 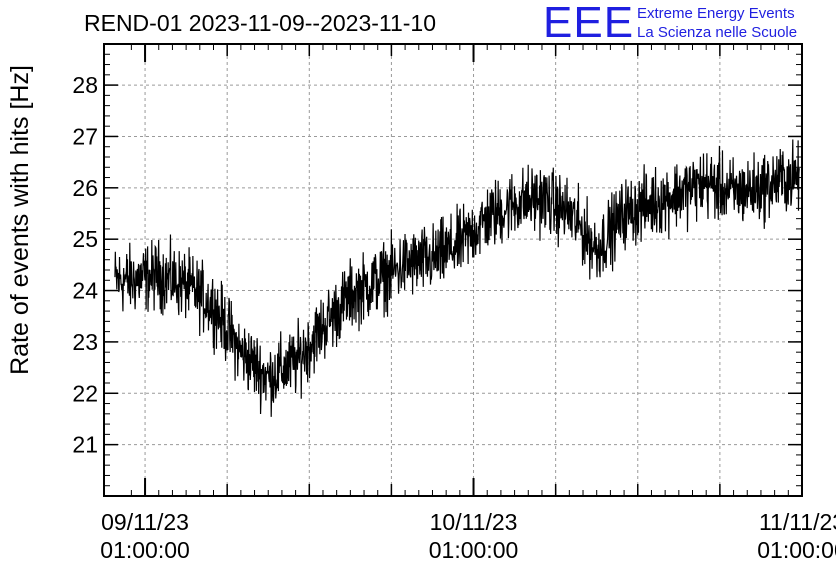 What do you see at coordinates (85, 445) in the screenshot?
I see `y-tick-label: 21` at bounding box center [85, 445].